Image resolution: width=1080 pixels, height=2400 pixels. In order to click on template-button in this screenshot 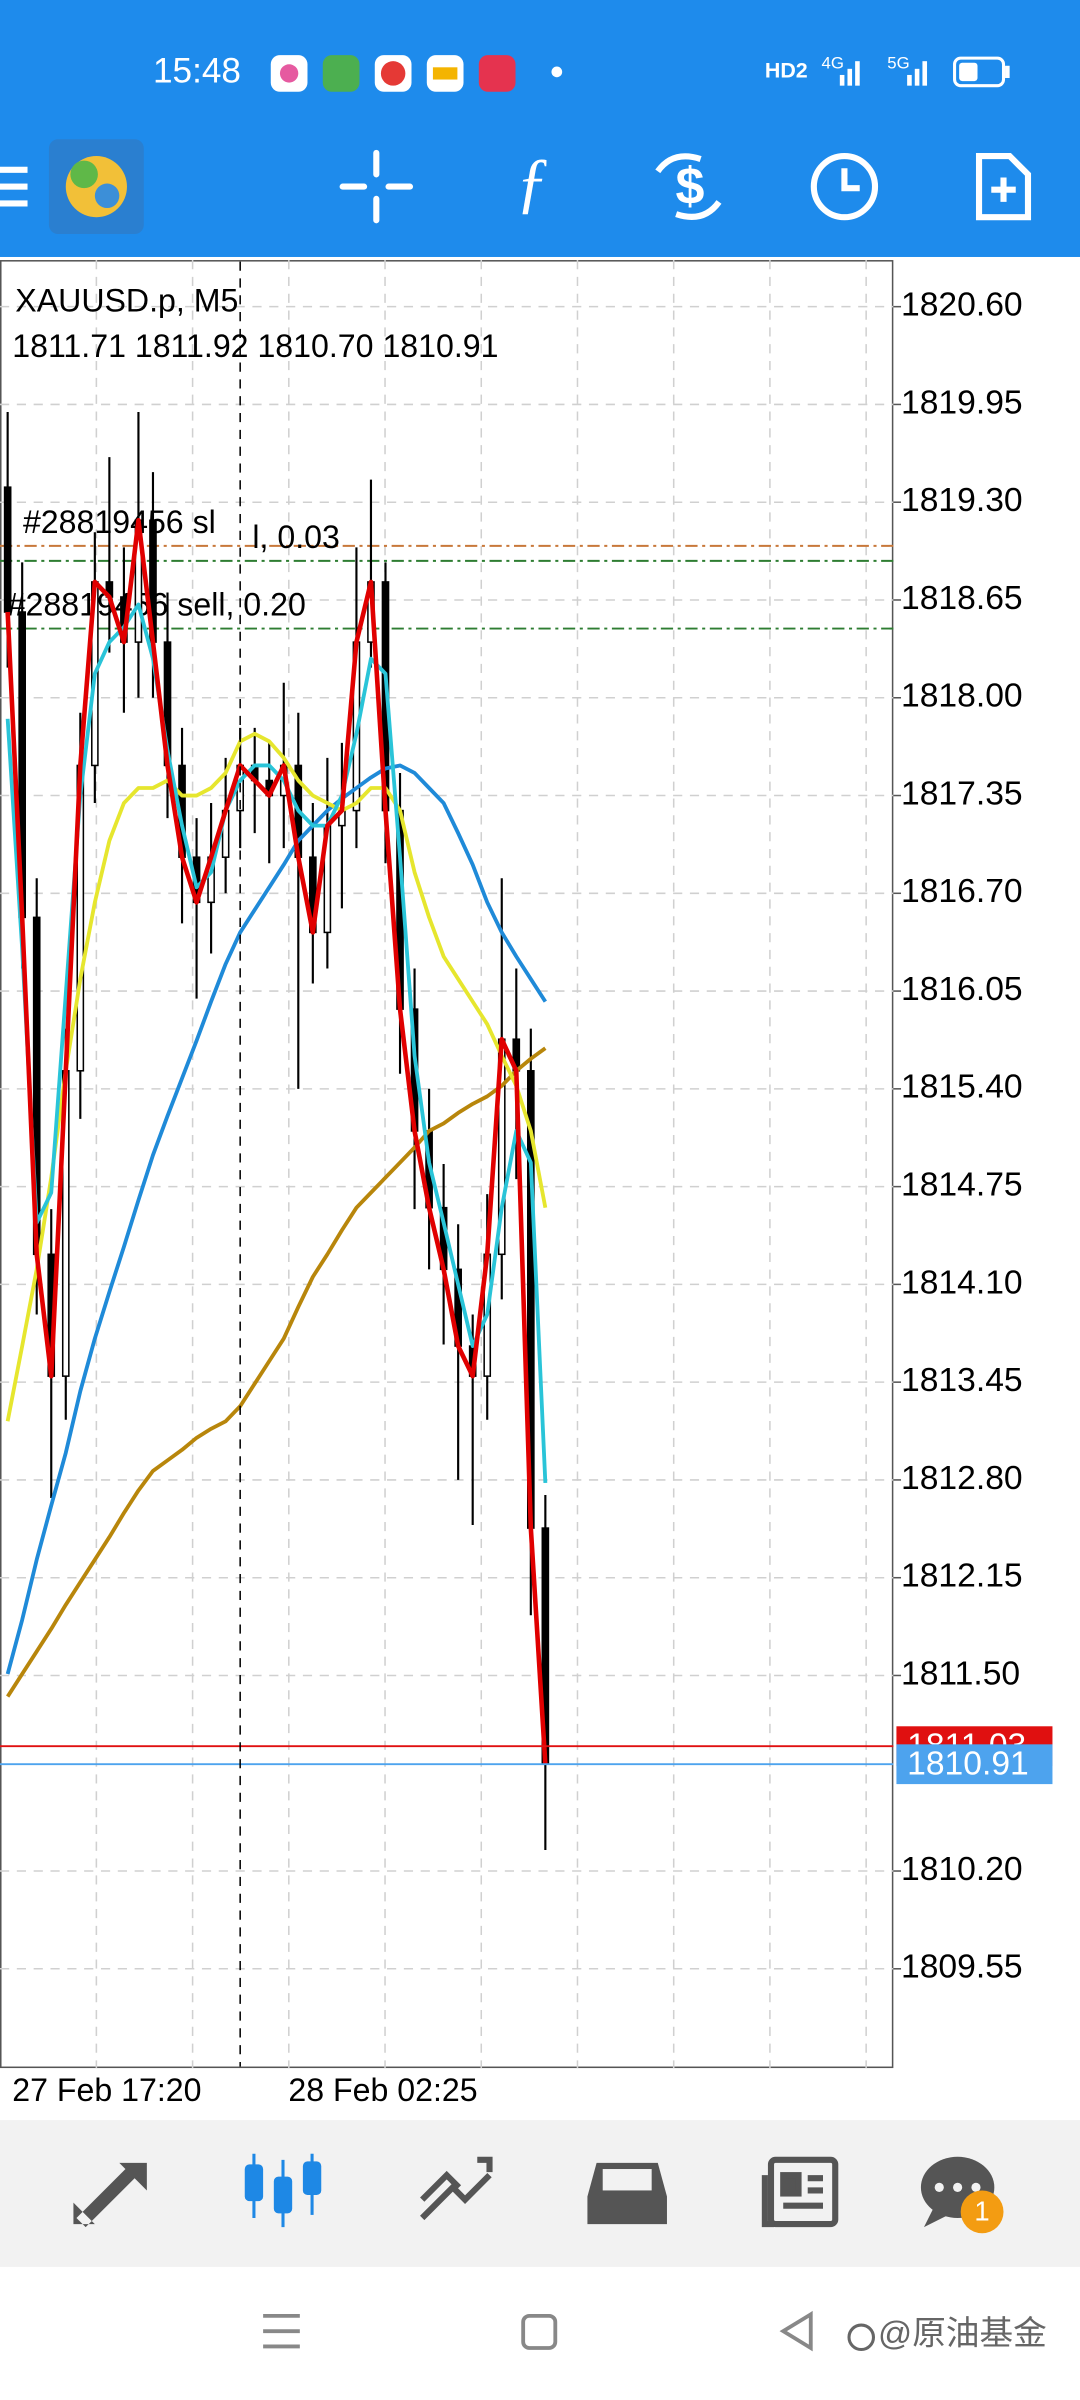, I will do `click(1003, 186)`.